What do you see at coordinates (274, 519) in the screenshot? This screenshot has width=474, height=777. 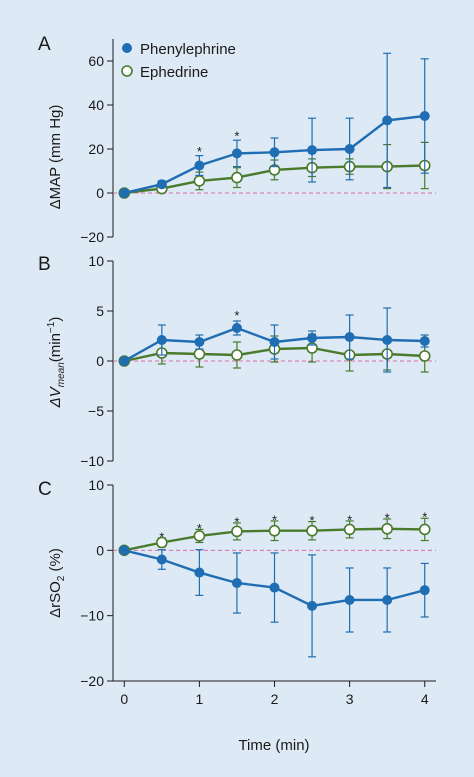 I see `panel-c-significance-3: *` at bounding box center [274, 519].